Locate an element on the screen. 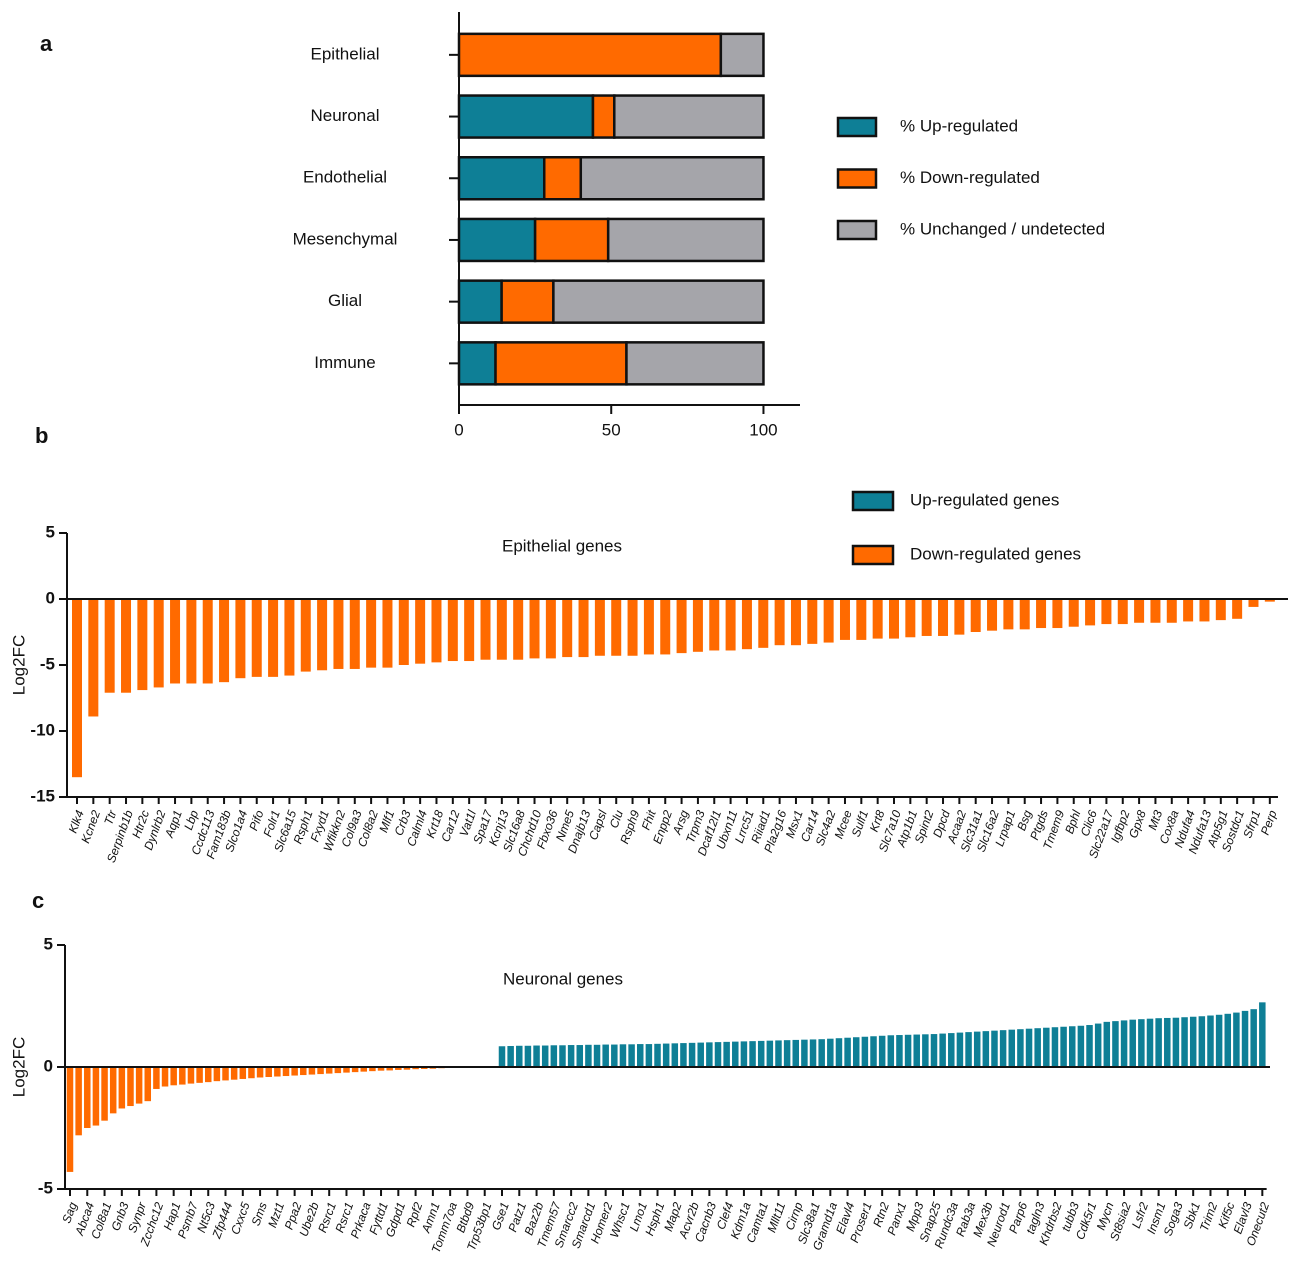 The width and height of the screenshot is (1289, 1267). x-tick-label: 50 is located at coordinates (611, 429).